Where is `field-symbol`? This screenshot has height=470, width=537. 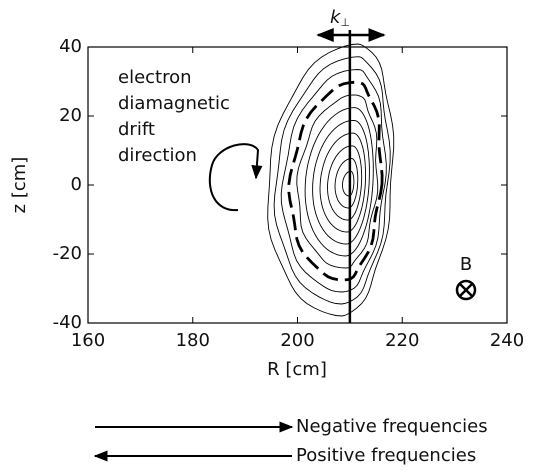
field-symbol is located at coordinates (466, 290).